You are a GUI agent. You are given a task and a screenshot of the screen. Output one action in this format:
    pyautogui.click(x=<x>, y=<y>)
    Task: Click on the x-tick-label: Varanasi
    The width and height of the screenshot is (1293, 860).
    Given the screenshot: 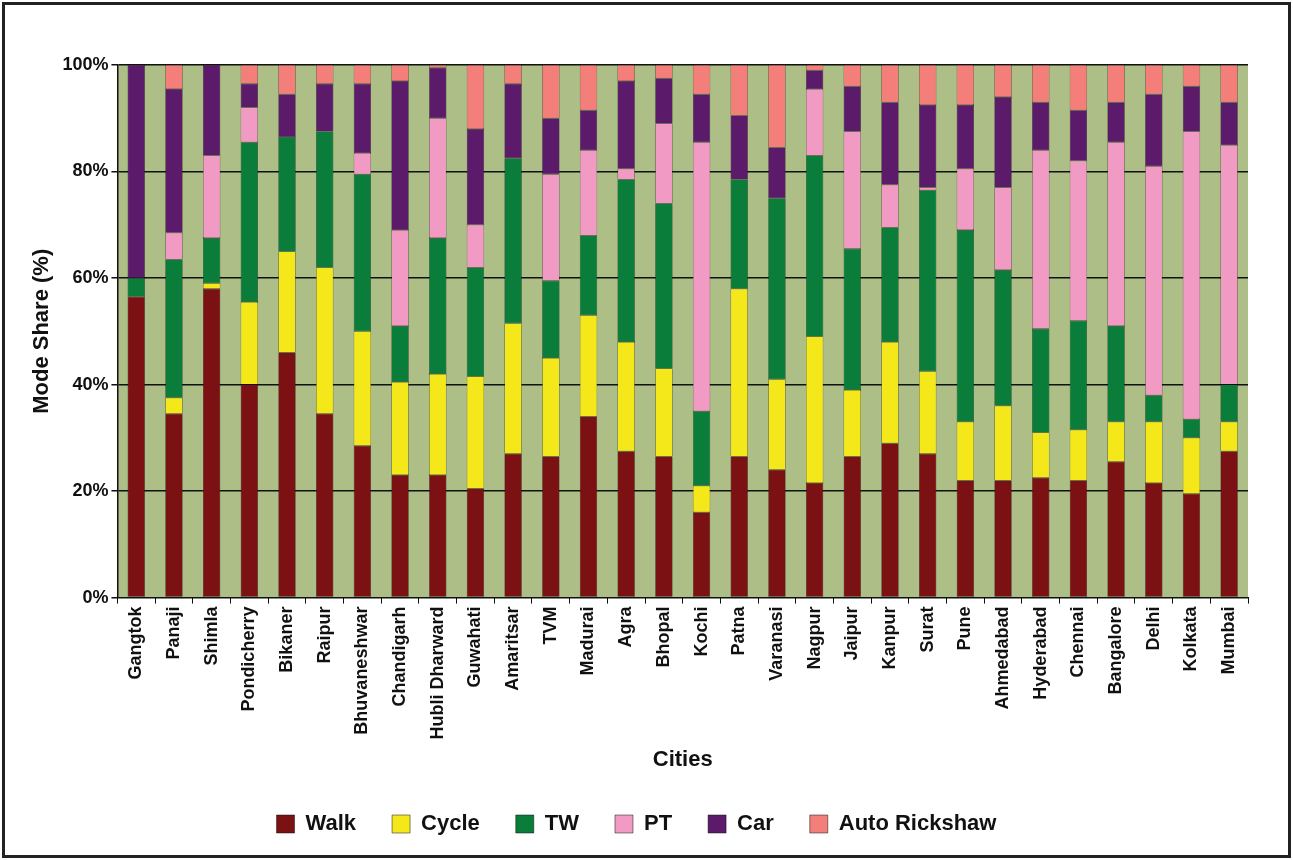 What is the action you would take?
    pyautogui.click(x=775, y=643)
    